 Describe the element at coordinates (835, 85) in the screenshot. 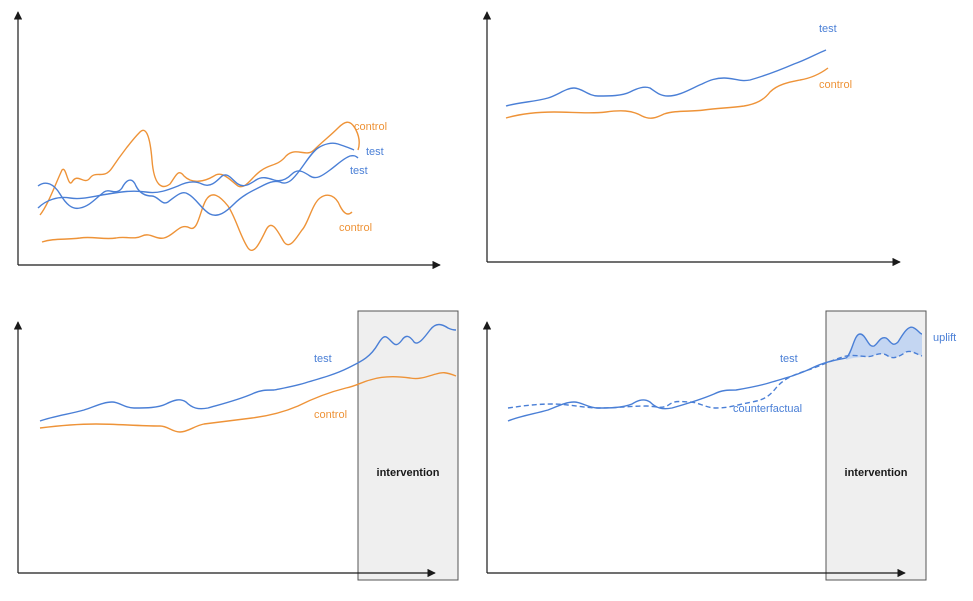

I see `panel-2-label-control: control` at that location.